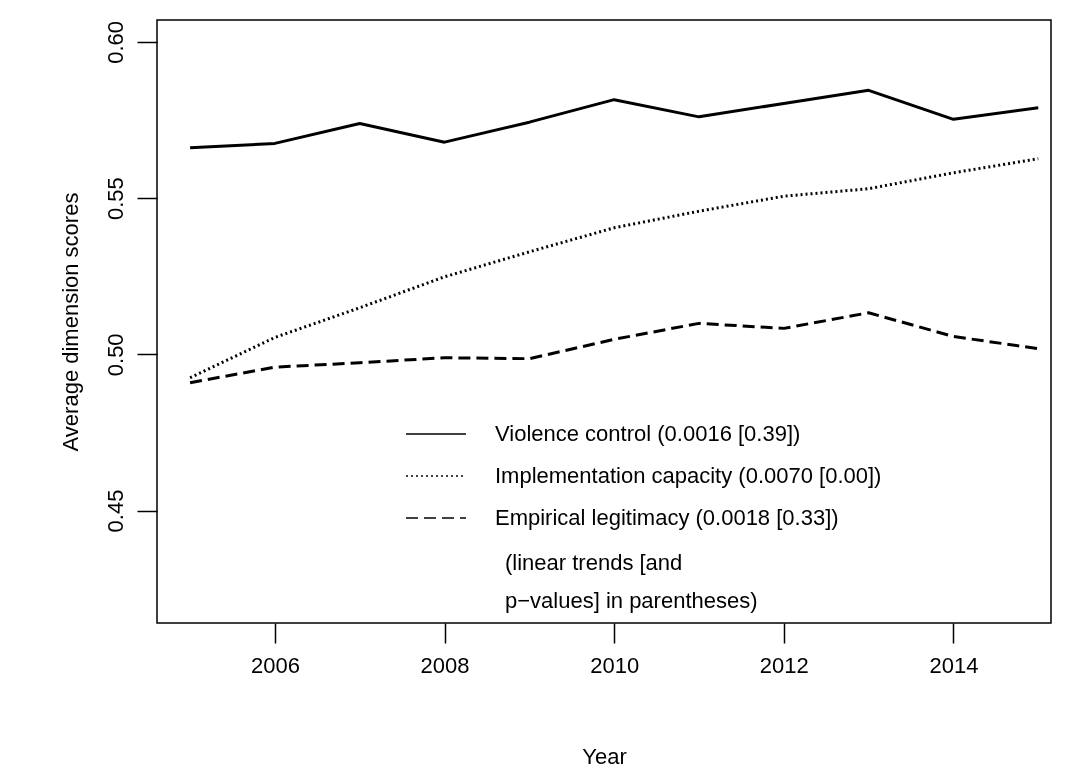 Image resolution: width=1068 pixels, height=781 pixels. Describe the element at coordinates (667, 517) in the screenshot. I see `legend-label: Empirical legitimacy (0.0018 [0.33])` at that location.